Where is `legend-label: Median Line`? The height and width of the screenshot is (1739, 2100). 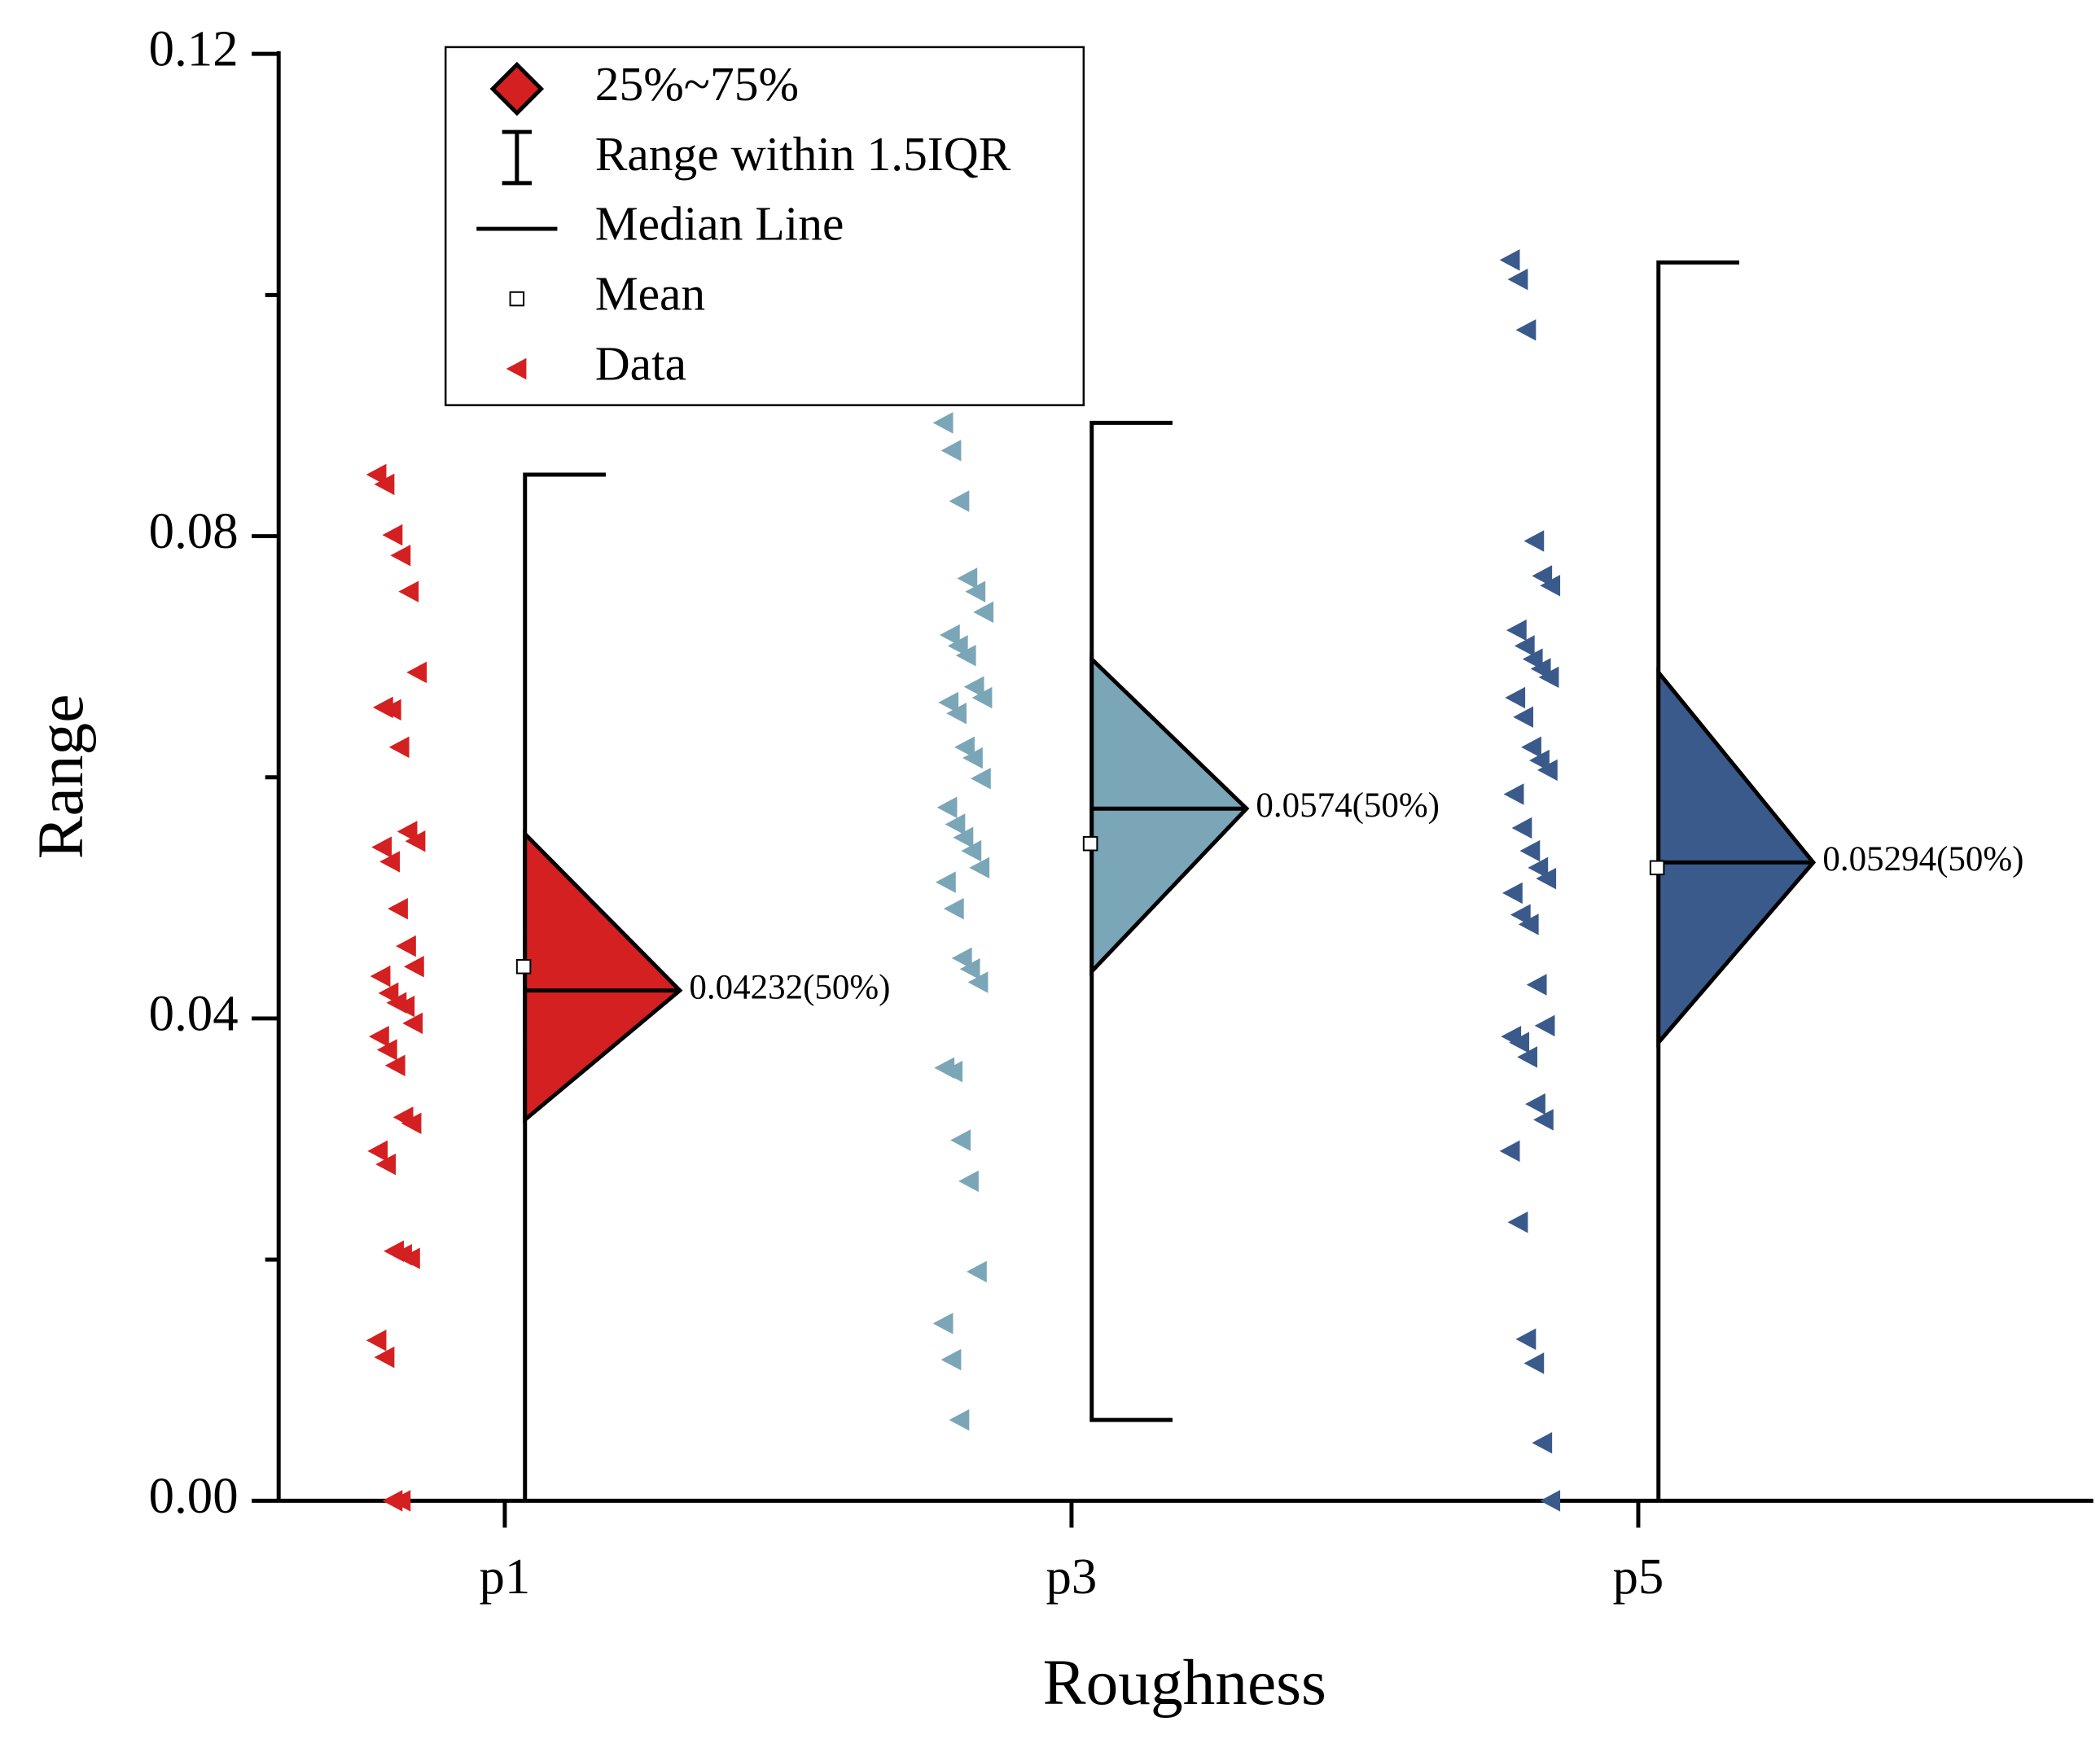
legend-label: Median Line is located at coordinates (719, 224).